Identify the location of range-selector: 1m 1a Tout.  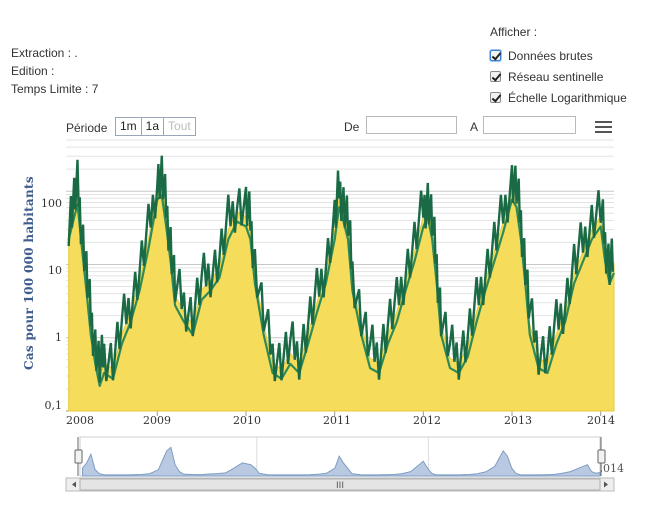
(155, 126).